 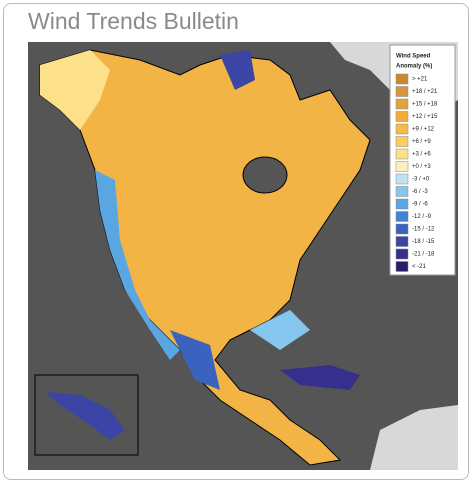 I want to click on arctic-negative, so click(x=237, y=70).